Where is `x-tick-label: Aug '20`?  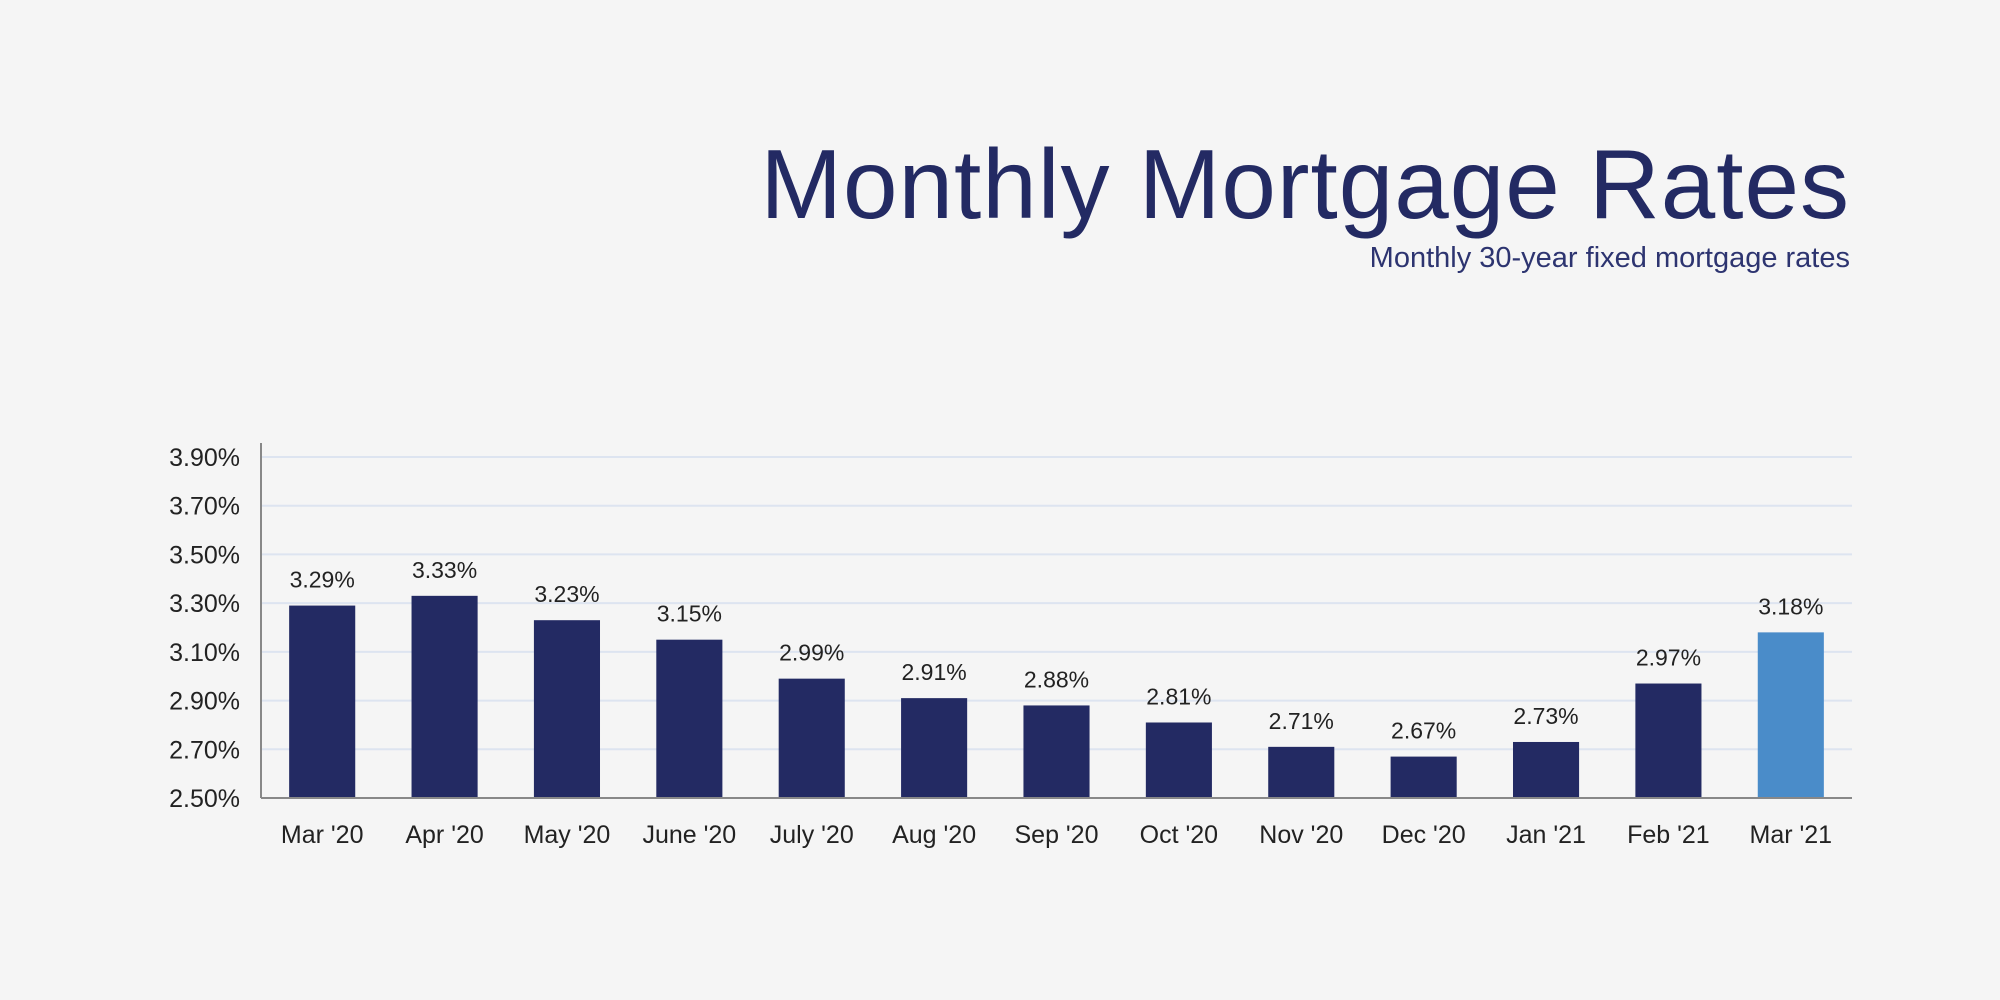 x-tick-label: Aug '20 is located at coordinates (934, 835).